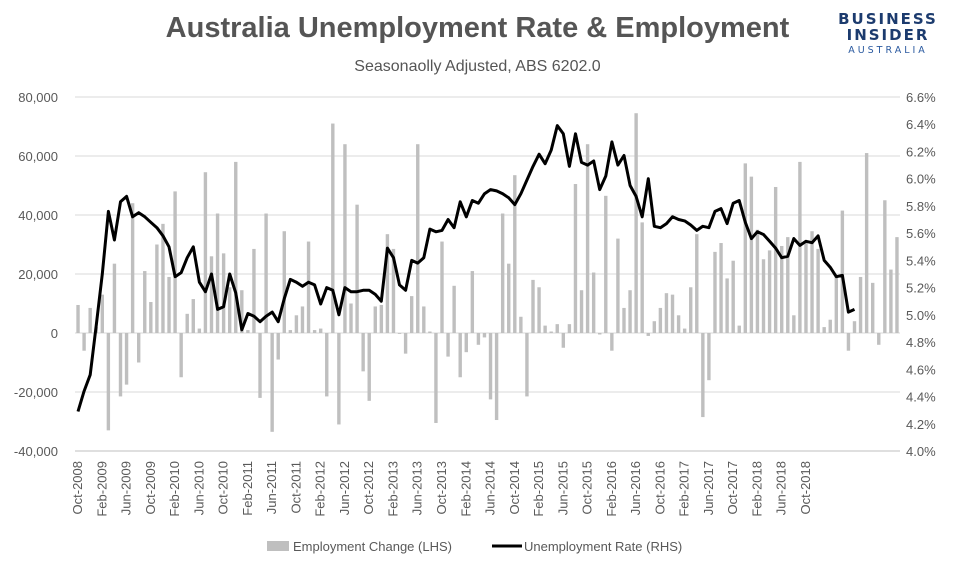 This screenshot has width=955, height=567. Describe the element at coordinates (441, 487) in the screenshot. I see `x-tick-label: Oct-2013` at that location.